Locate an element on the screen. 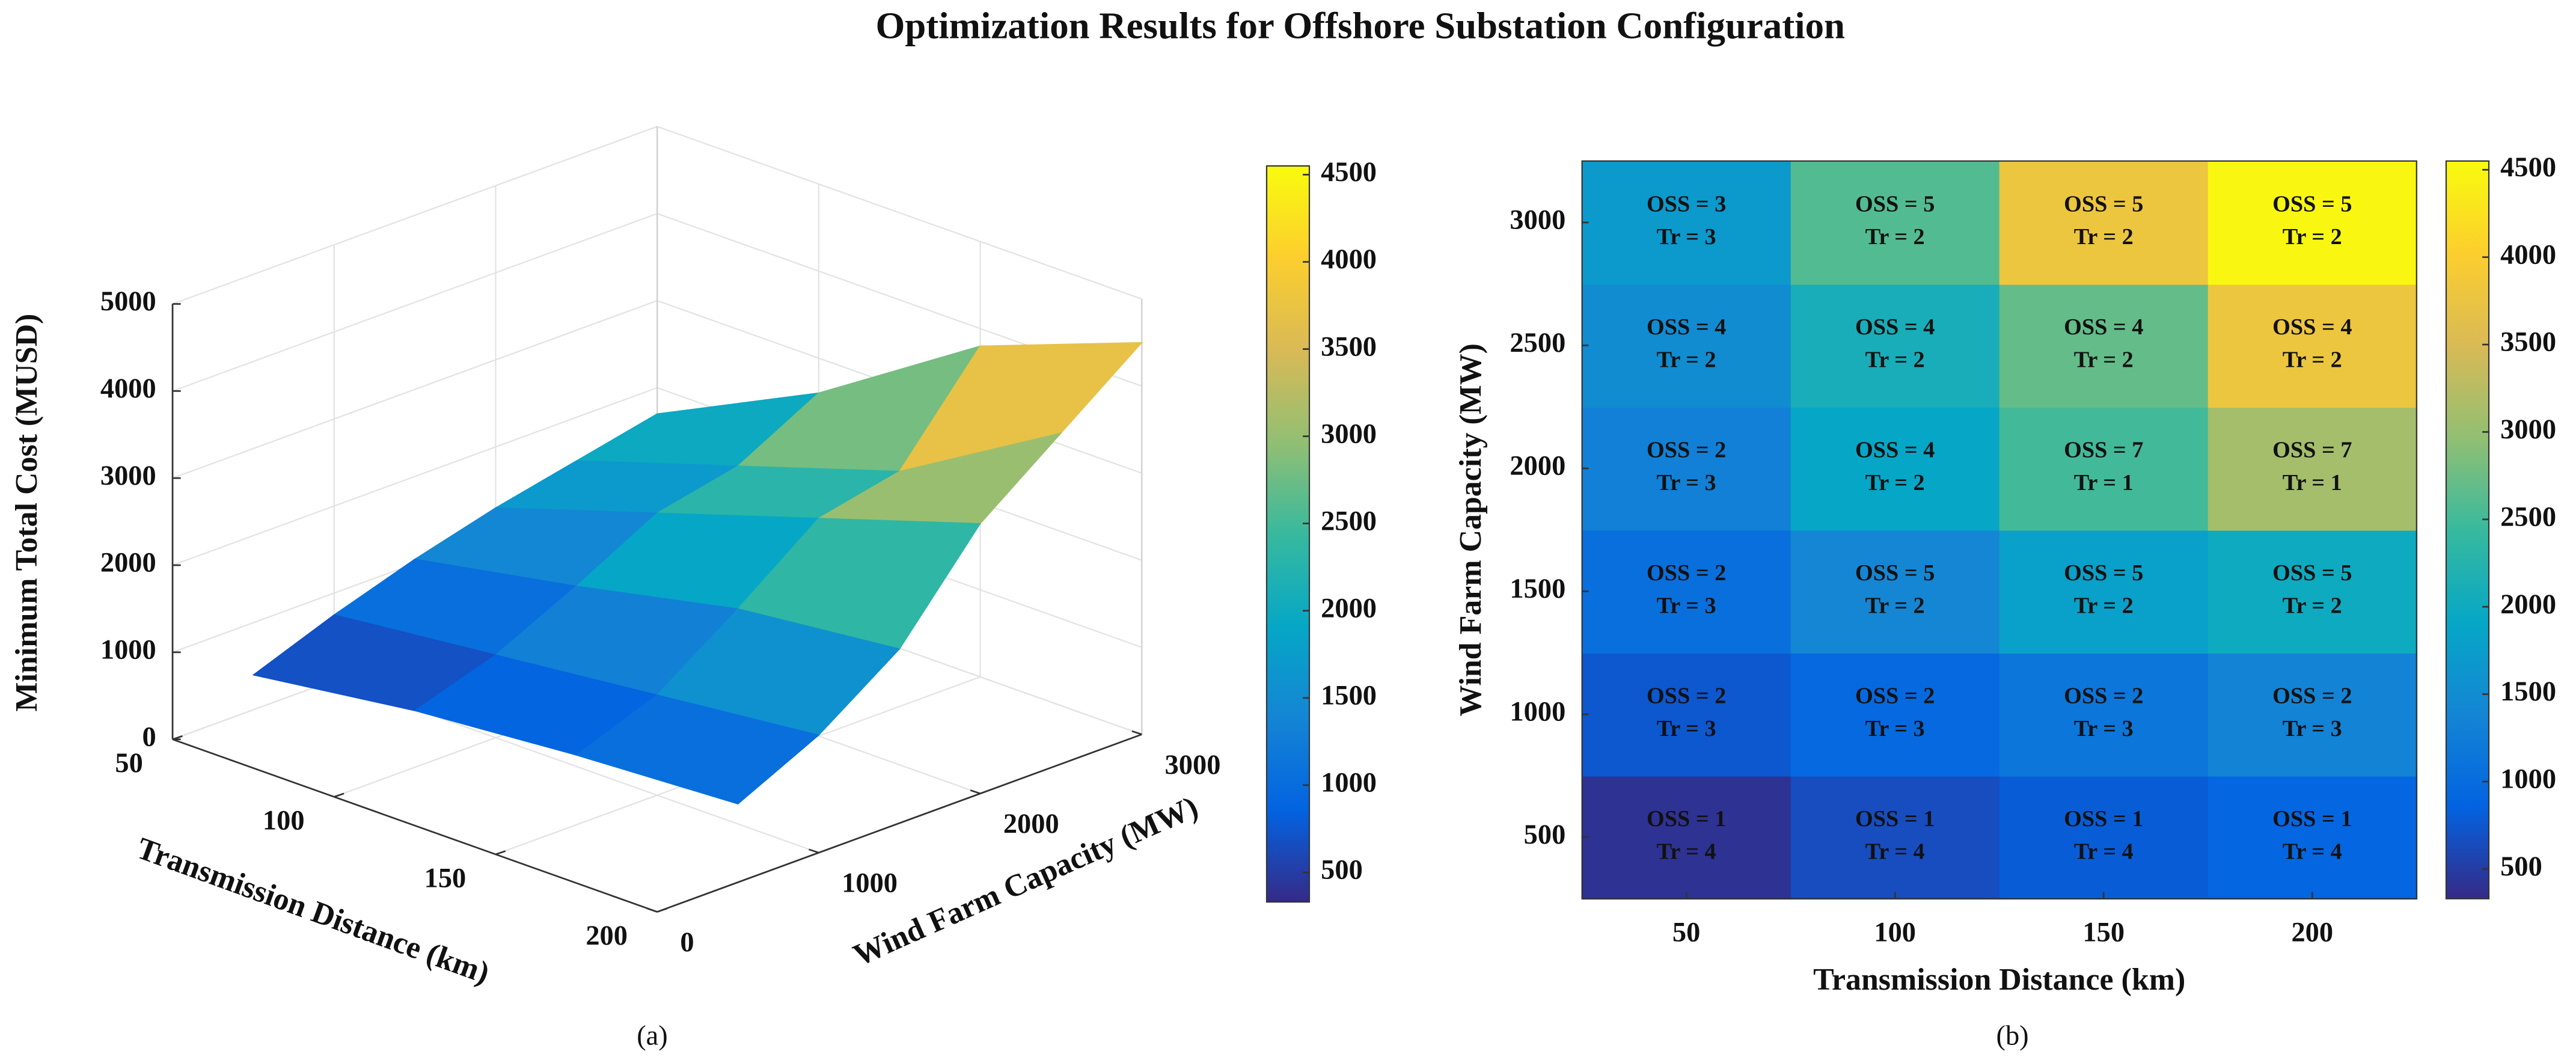  y-tick-label: 1500 is located at coordinates (1537, 589).